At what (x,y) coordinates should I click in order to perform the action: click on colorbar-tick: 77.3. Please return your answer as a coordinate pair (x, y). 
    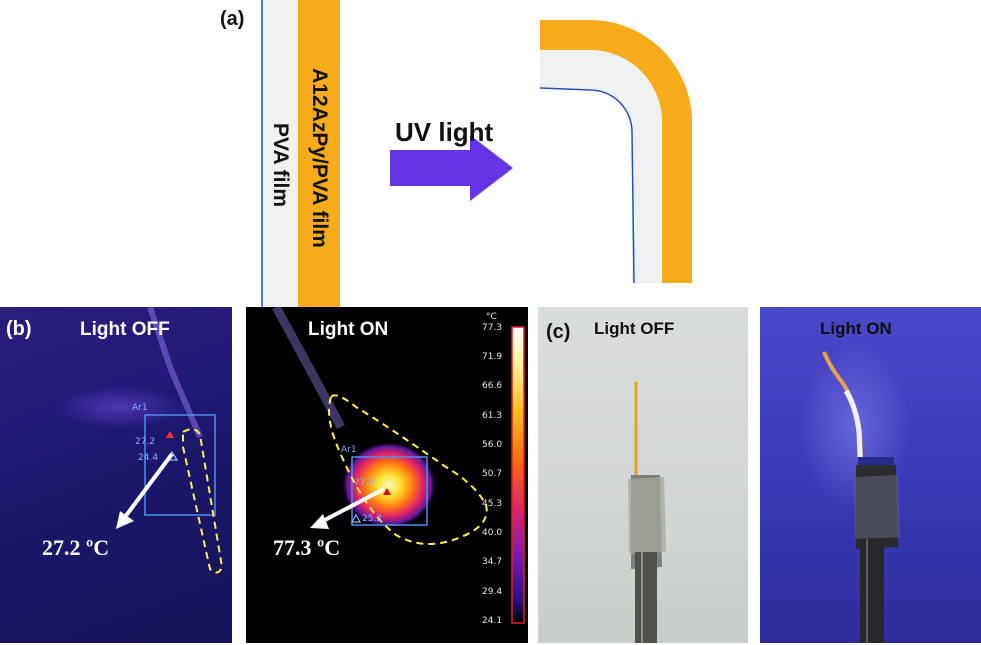
    Looking at the image, I should click on (492, 328).